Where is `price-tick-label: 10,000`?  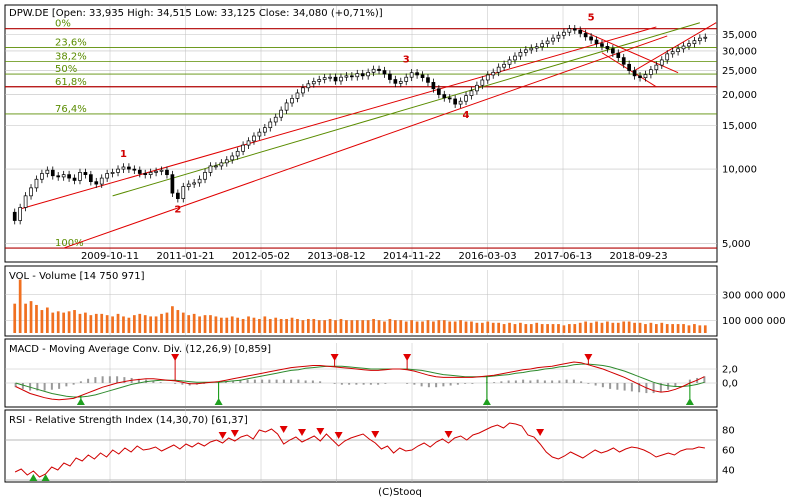 price-tick-label: 10,000 is located at coordinates (739, 170).